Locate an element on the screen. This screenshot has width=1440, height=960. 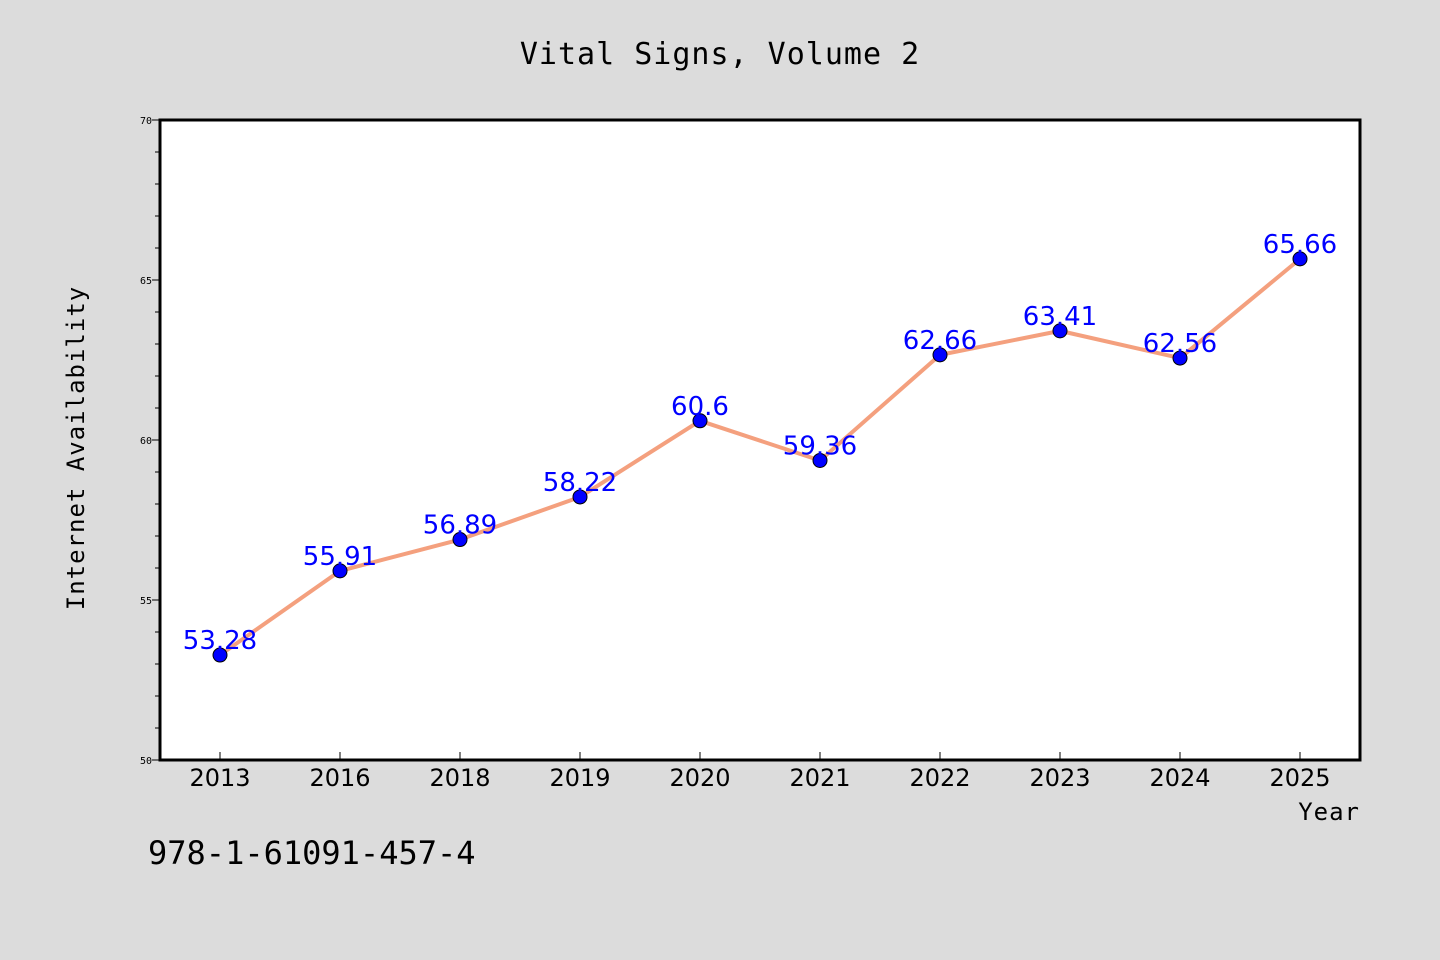
x-axis-label: Year is located at coordinates (1329, 812).